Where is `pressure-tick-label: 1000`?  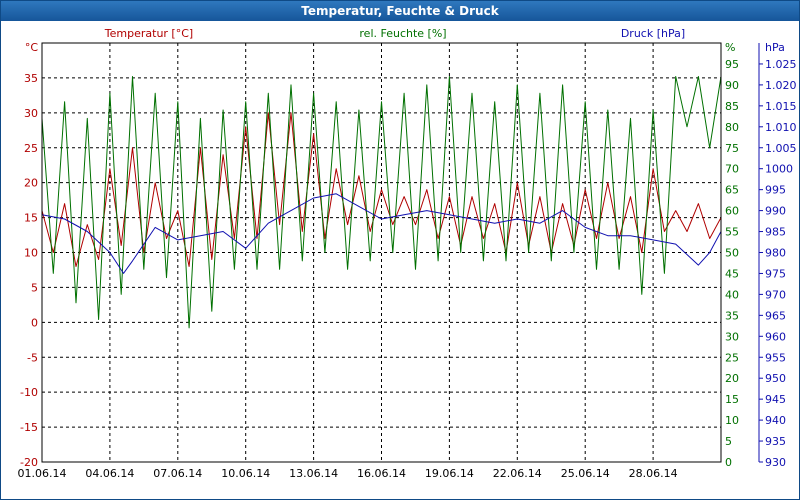 pressure-tick-label: 1000 is located at coordinates (779, 169).